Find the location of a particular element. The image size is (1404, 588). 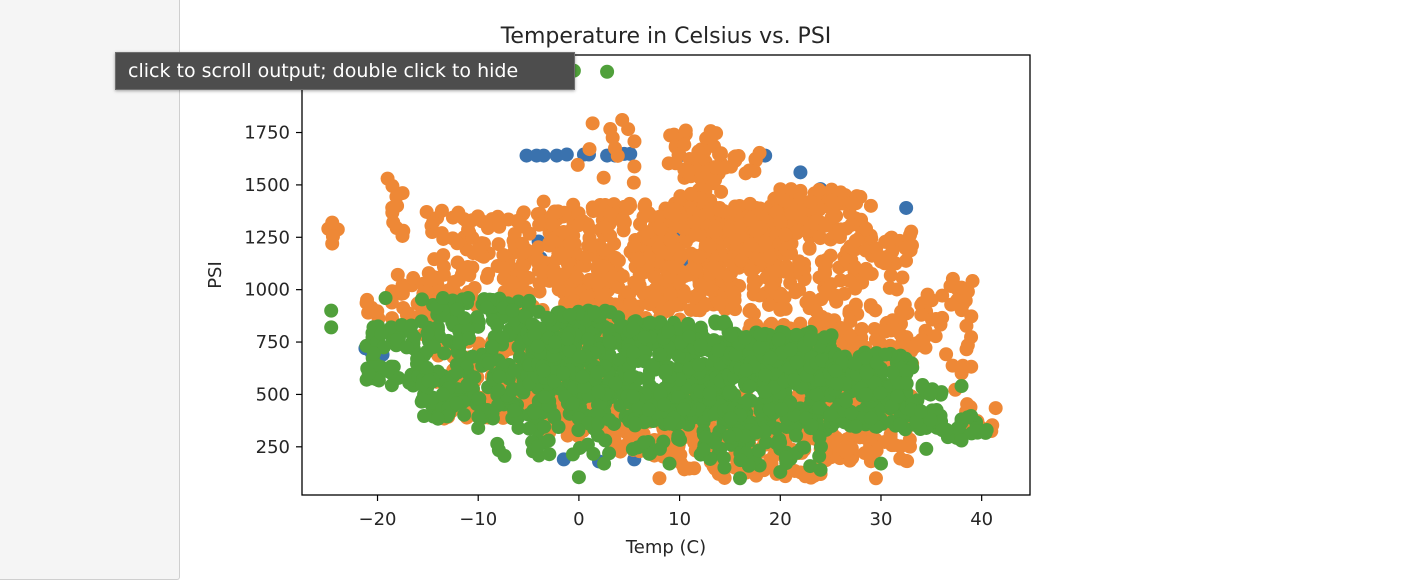

y-tick-label: 250 is located at coordinates (273, 447).